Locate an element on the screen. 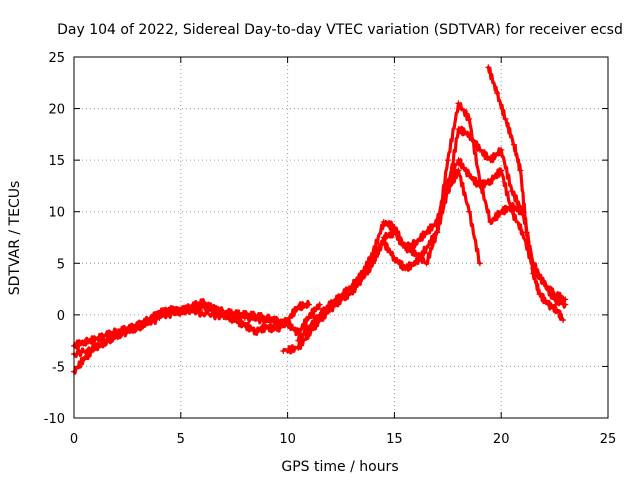 This screenshot has height=480, width=640. y-tick-label: 10 is located at coordinates (56, 213).